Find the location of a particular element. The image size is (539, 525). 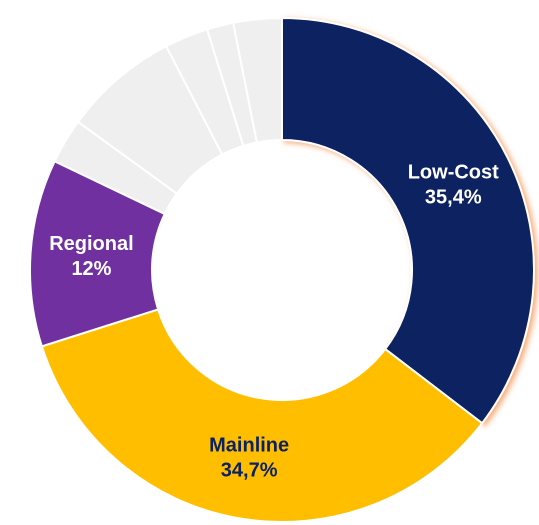

slice is located at coordinates (257, 80).